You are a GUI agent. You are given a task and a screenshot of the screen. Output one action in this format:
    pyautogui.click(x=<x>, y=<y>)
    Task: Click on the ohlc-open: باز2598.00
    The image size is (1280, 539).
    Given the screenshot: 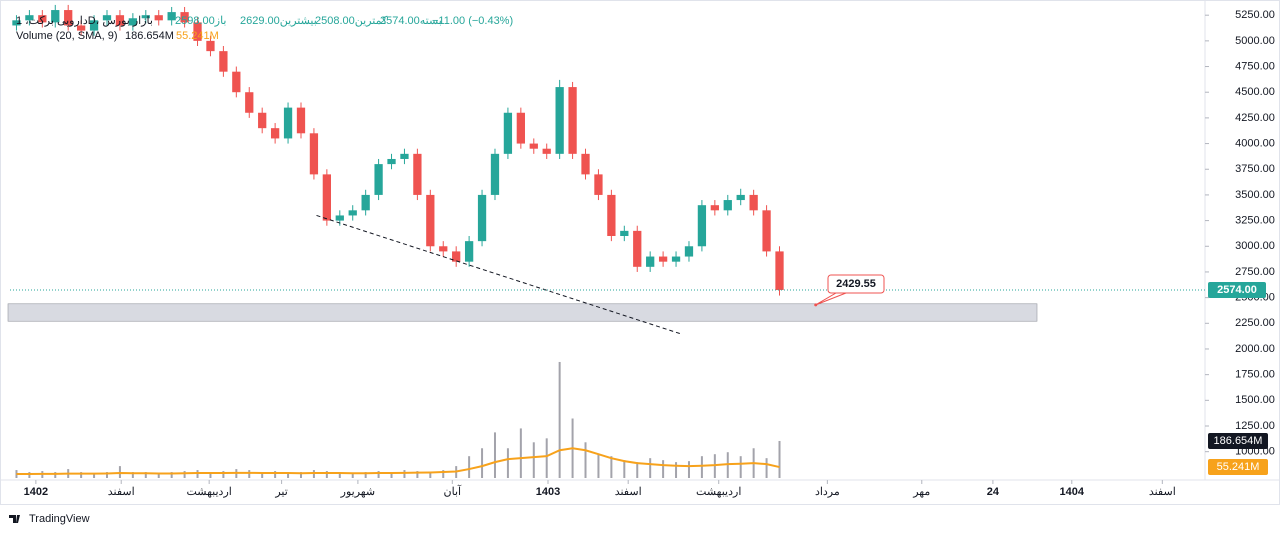 What is the action you would take?
    pyautogui.click(x=201, y=21)
    